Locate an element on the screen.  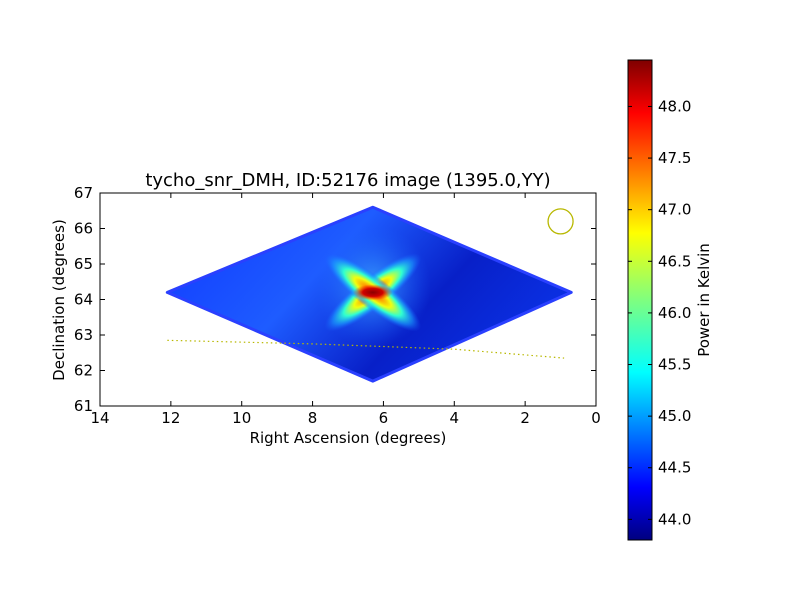
y-tick-label: 65 is located at coordinates (83, 264).